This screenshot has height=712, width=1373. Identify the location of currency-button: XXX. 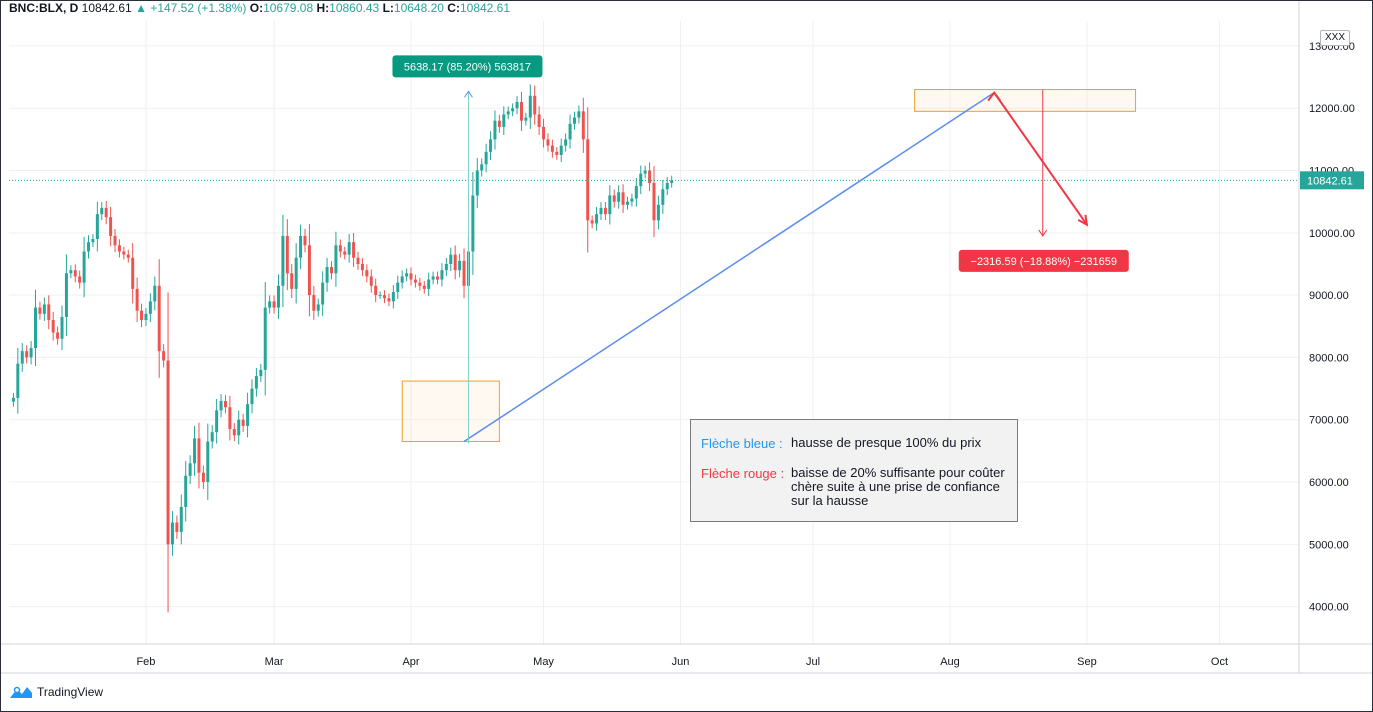
(1335, 38).